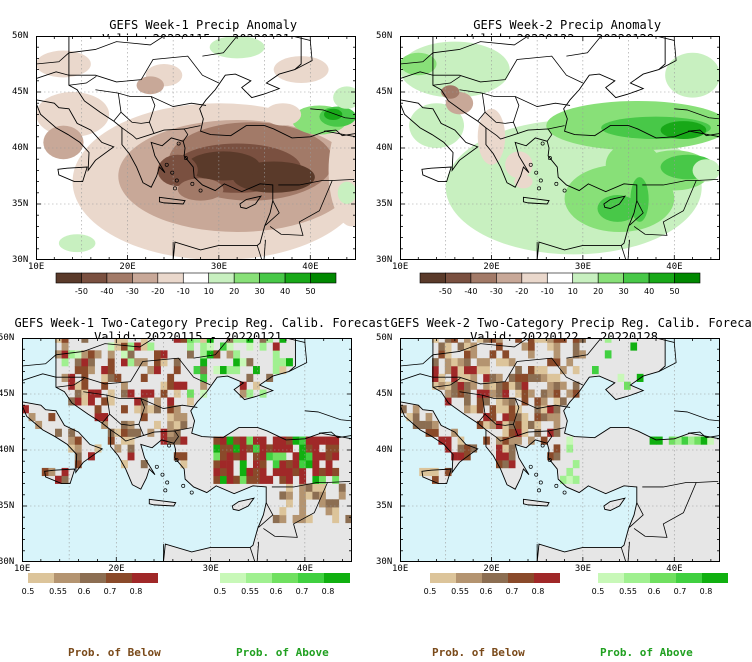 This screenshot has width=752, height=662. Describe the element at coordinates (7, 394) in the screenshot. I see `latitude-label: 45N` at that location.